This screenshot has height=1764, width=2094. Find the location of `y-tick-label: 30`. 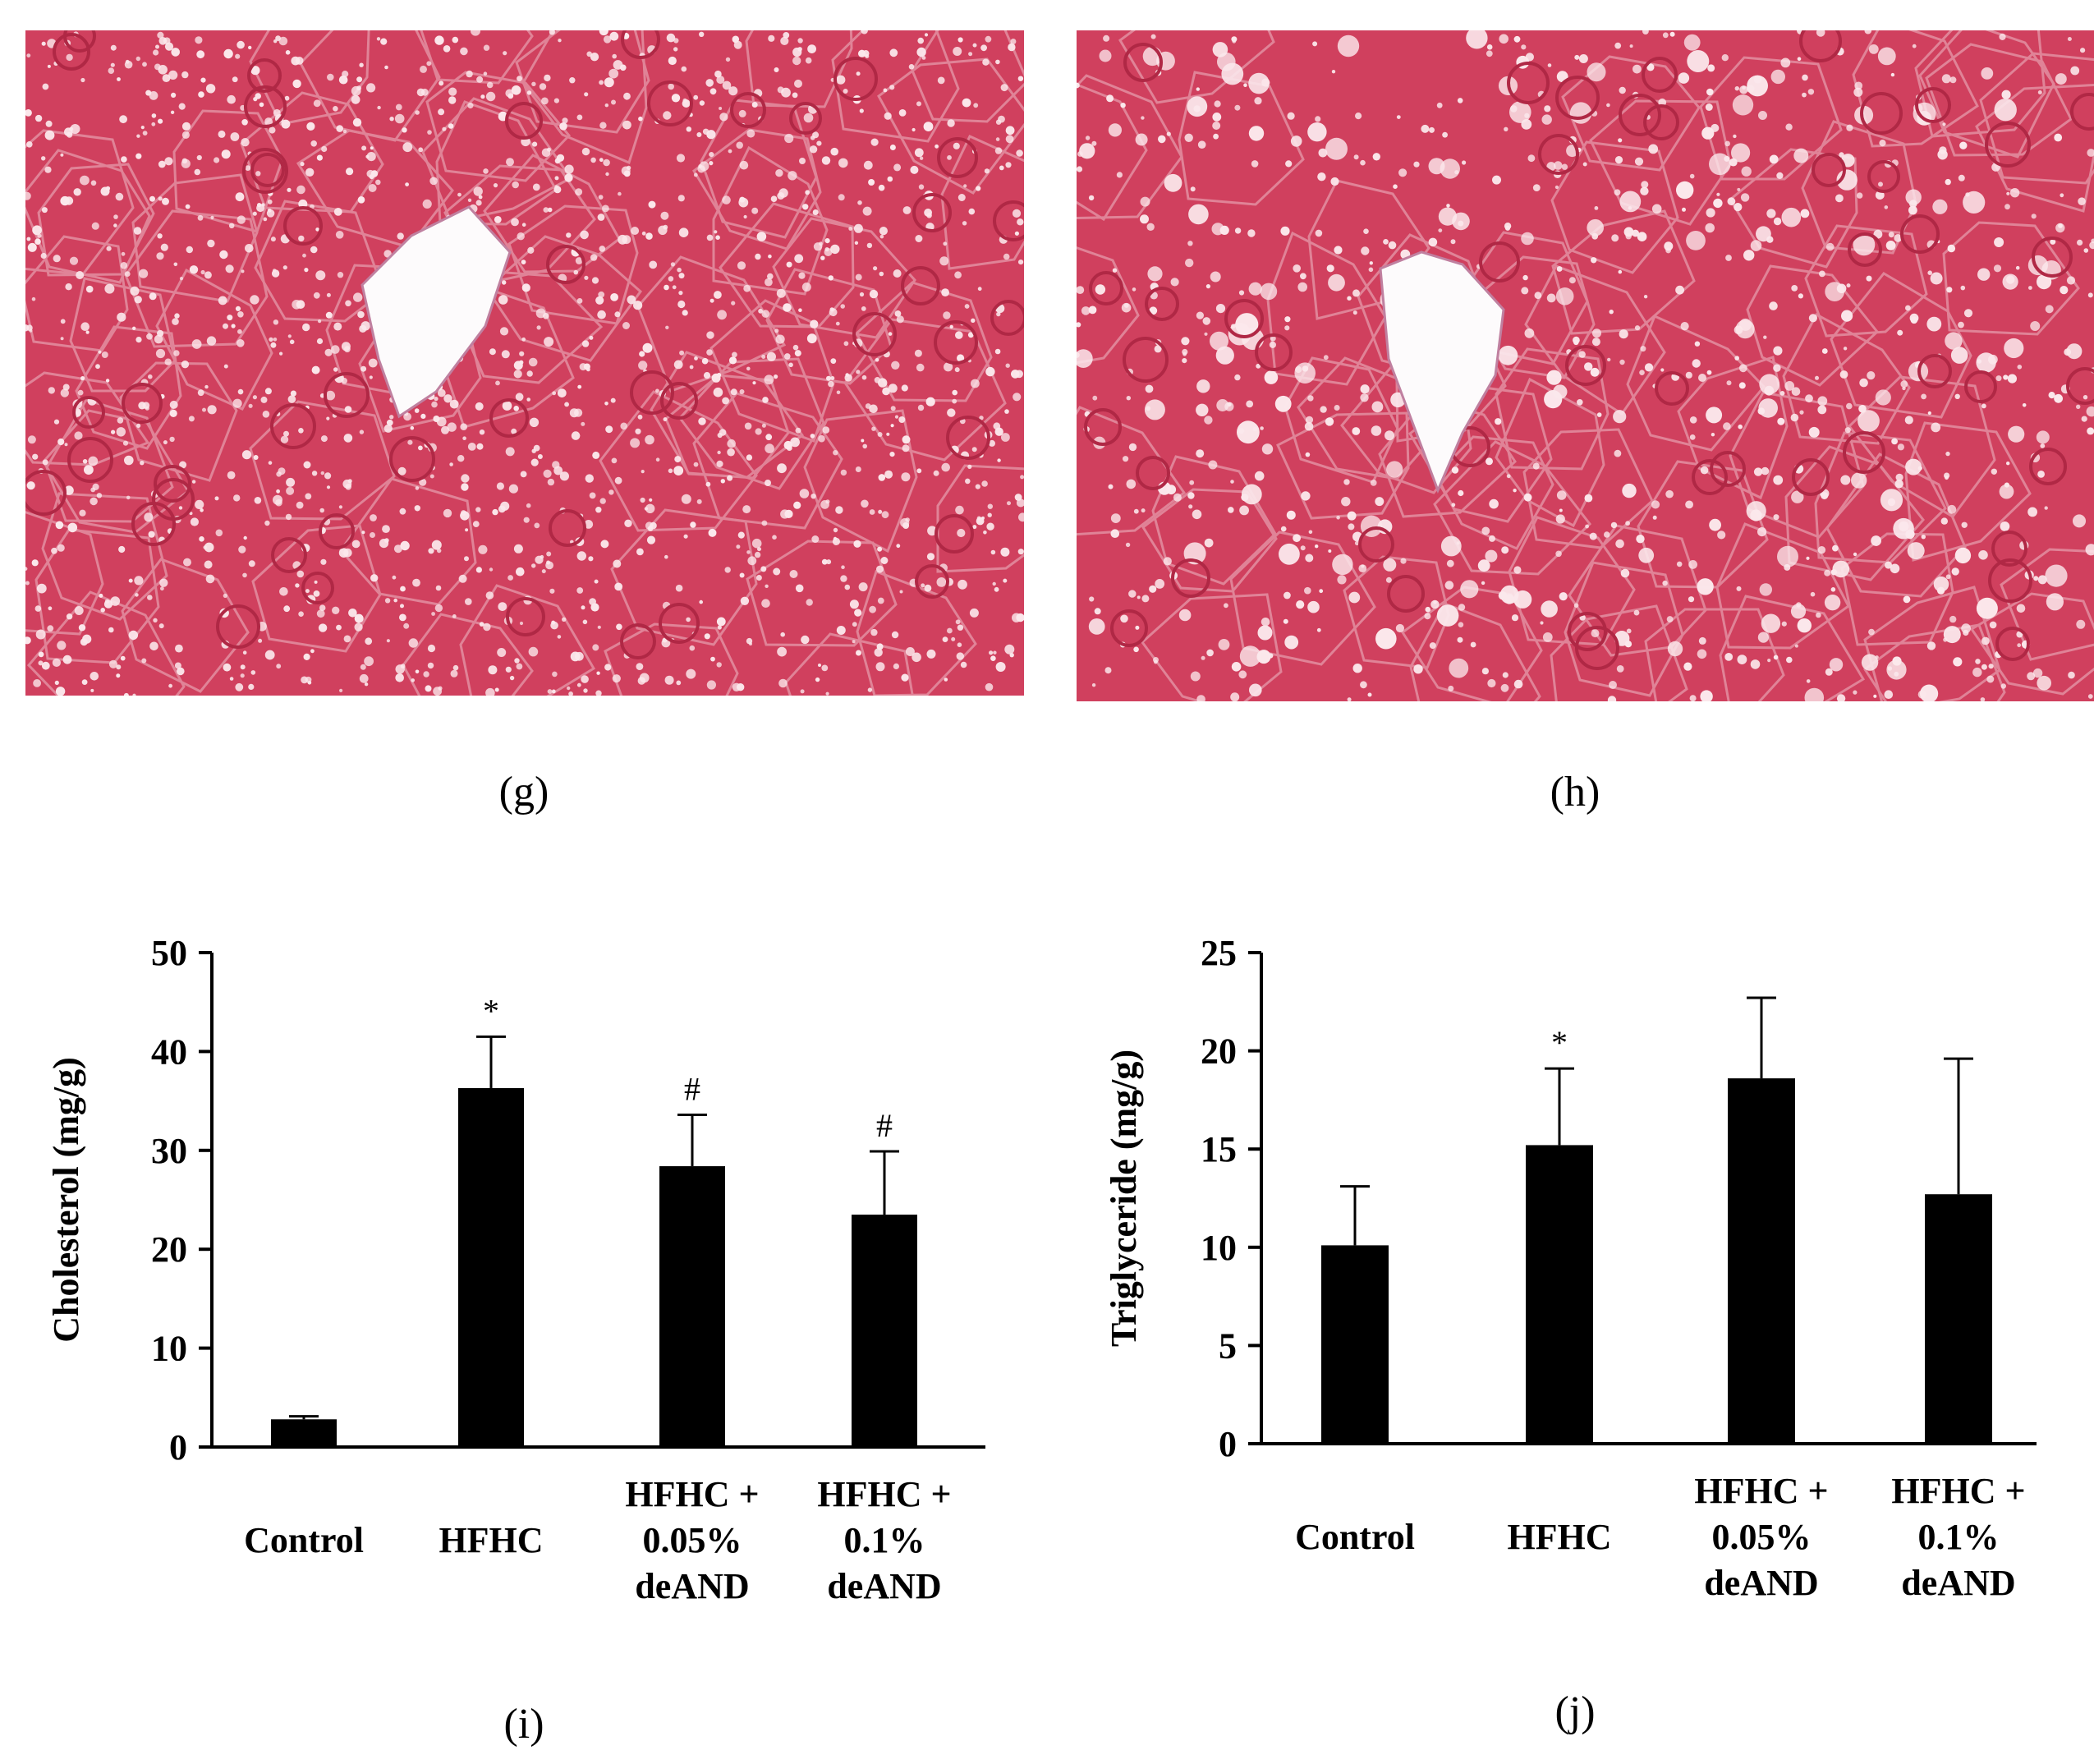

y-tick-label: 30 is located at coordinates (169, 1151).